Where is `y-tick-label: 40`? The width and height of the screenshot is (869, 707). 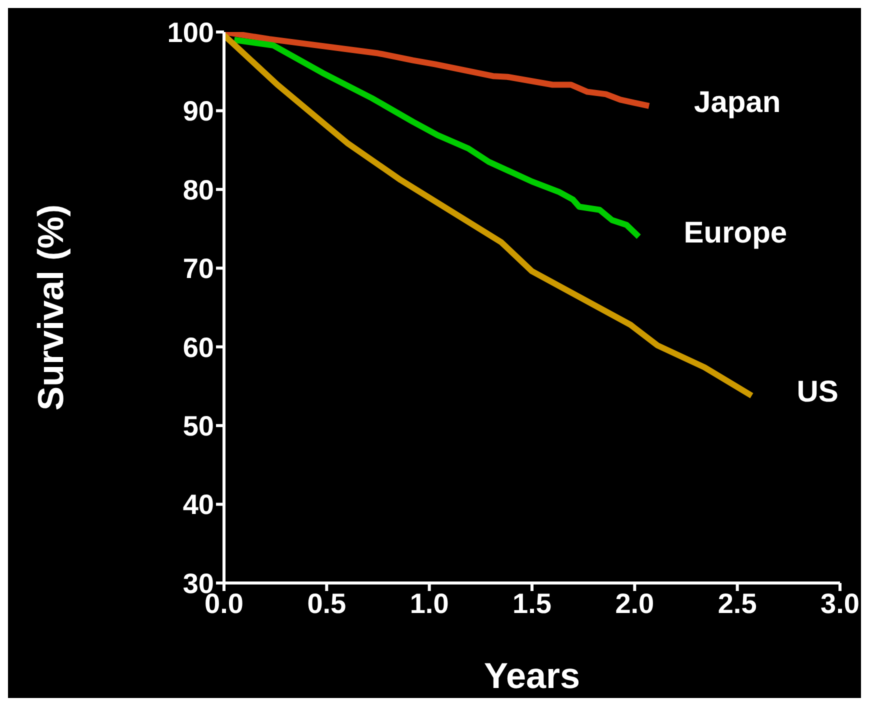 y-tick-label: 40 is located at coordinates (198, 504).